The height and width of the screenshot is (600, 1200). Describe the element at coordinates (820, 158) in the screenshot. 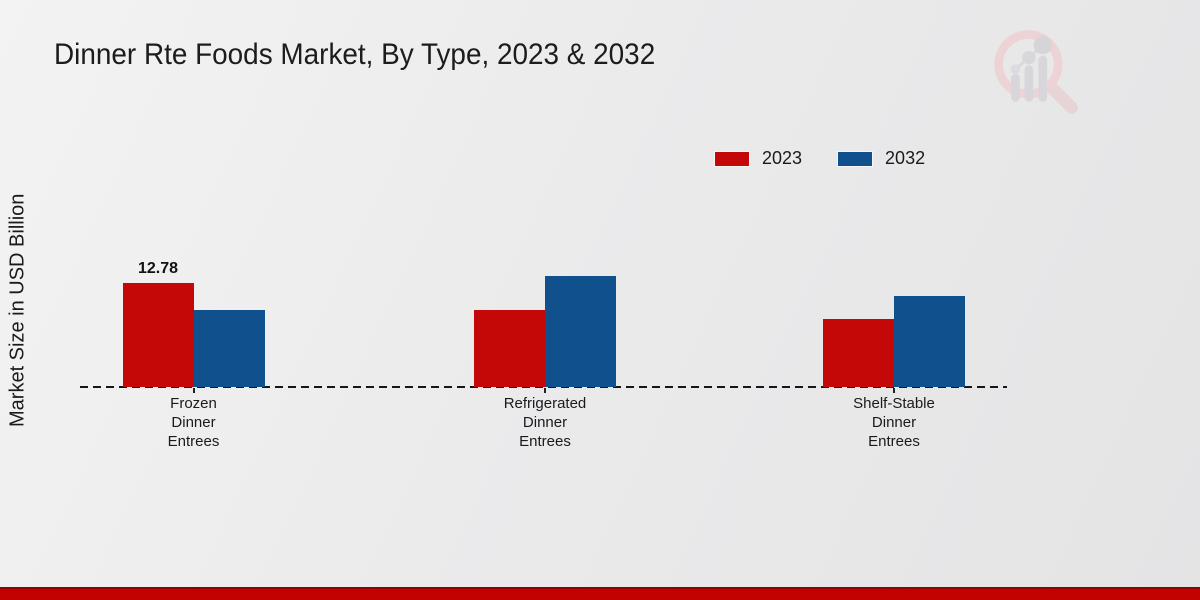

I see `legend: 2023 2032` at that location.